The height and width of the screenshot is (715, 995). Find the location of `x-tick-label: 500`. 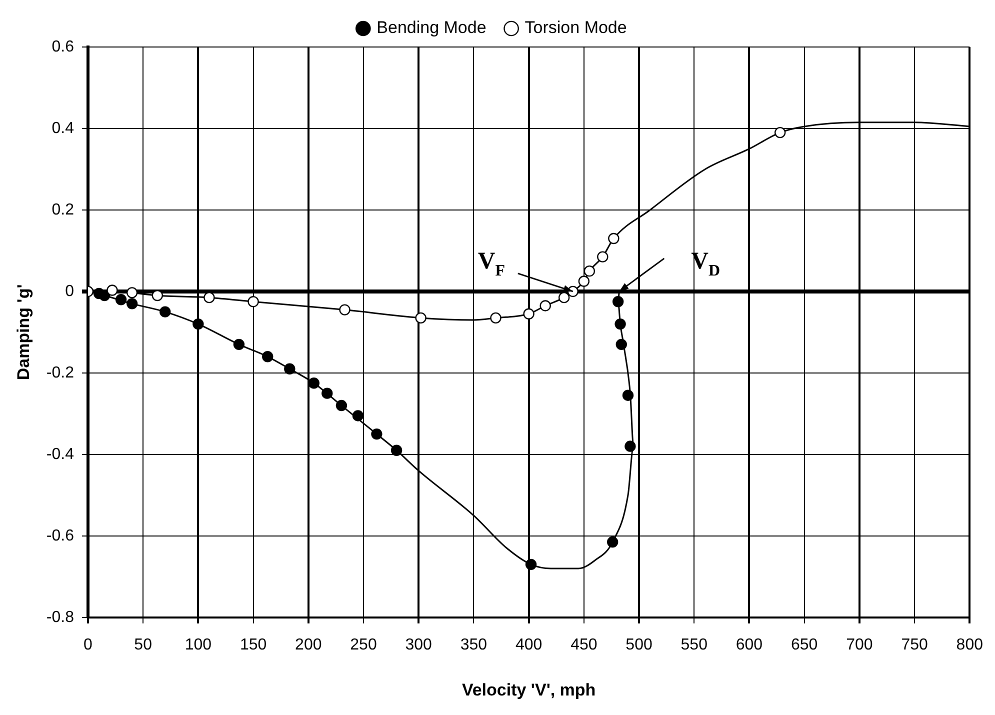

x-tick-label: 500 is located at coordinates (639, 645).